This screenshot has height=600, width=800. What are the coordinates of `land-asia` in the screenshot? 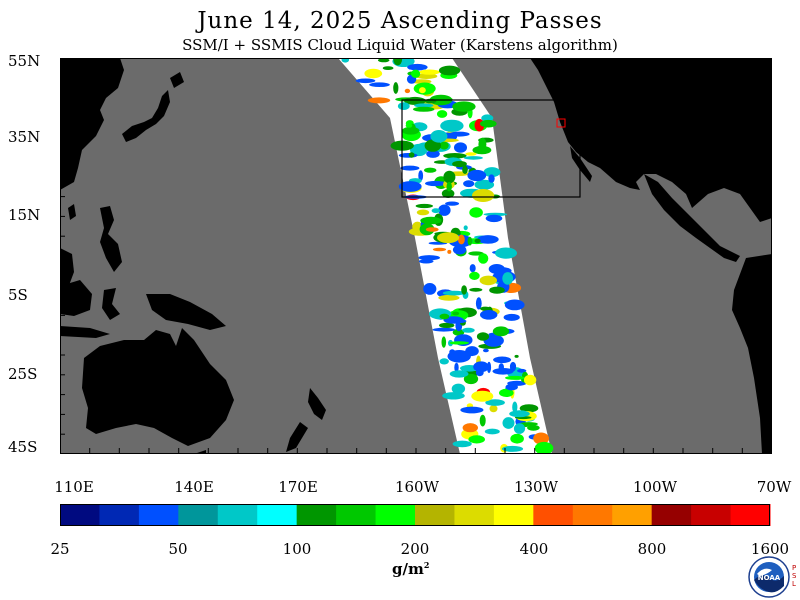 It's located at (92, 124).